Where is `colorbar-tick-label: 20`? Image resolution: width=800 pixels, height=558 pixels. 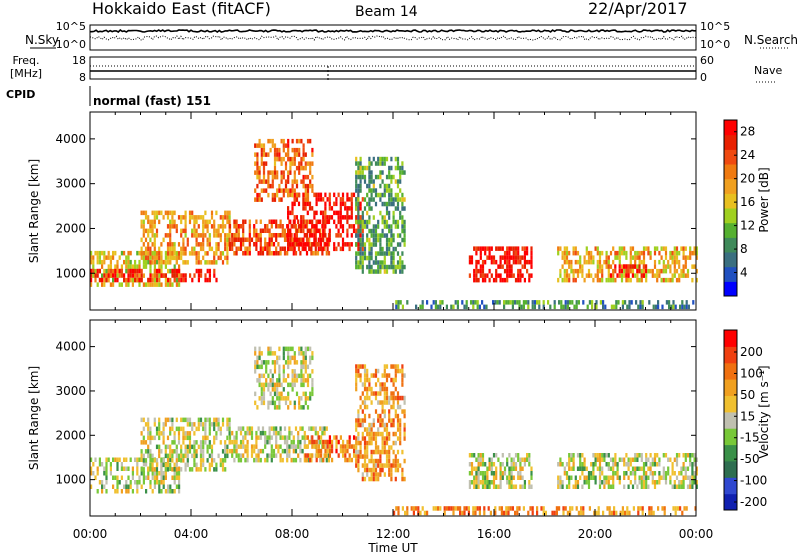
colorbar-tick-label: 20 is located at coordinates (747, 179).